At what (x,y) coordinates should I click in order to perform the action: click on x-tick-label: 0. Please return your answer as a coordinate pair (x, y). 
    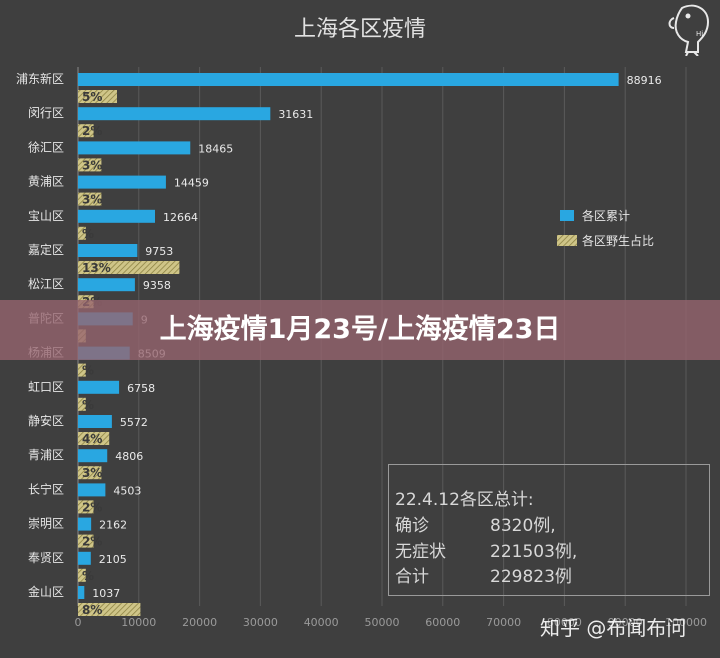
    Looking at the image, I should click on (78, 622).